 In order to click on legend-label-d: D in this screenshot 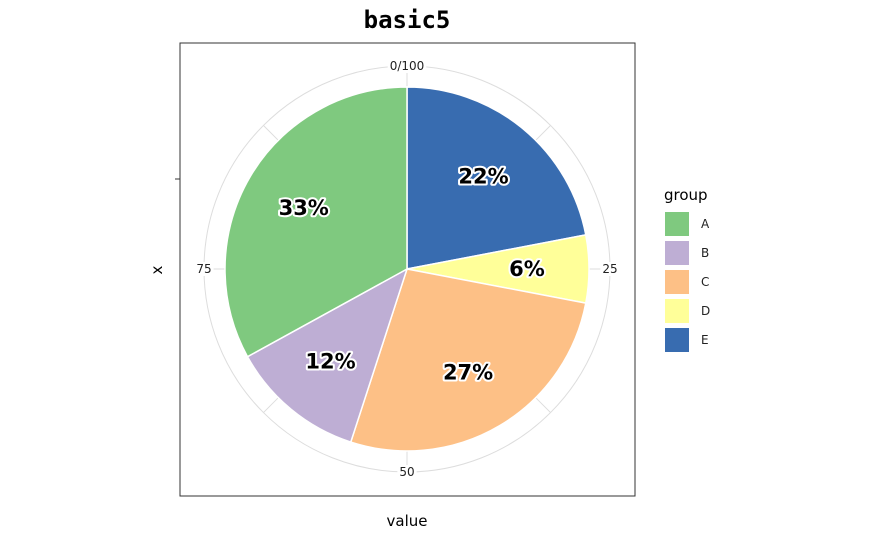, I will do `click(705, 311)`.